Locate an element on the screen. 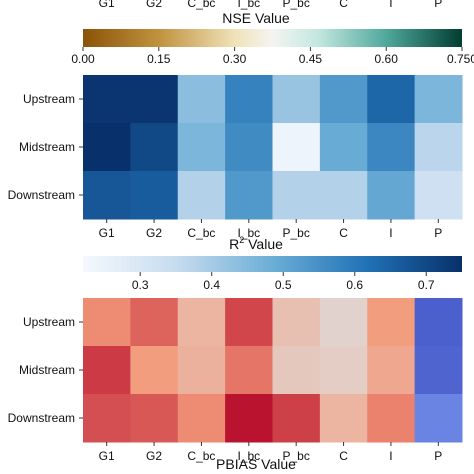  nse-colorbar-tick-label: 0.45 is located at coordinates (311, 59).